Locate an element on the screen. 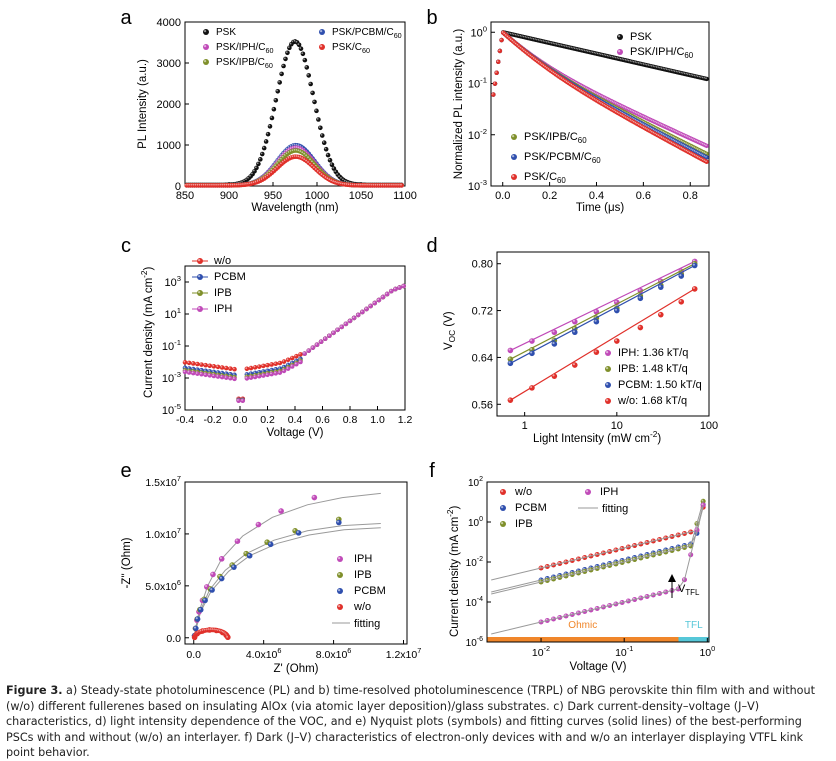 The width and height of the screenshot is (836, 761). x-tick-label: 0.0 is located at coordinates (240, 420).